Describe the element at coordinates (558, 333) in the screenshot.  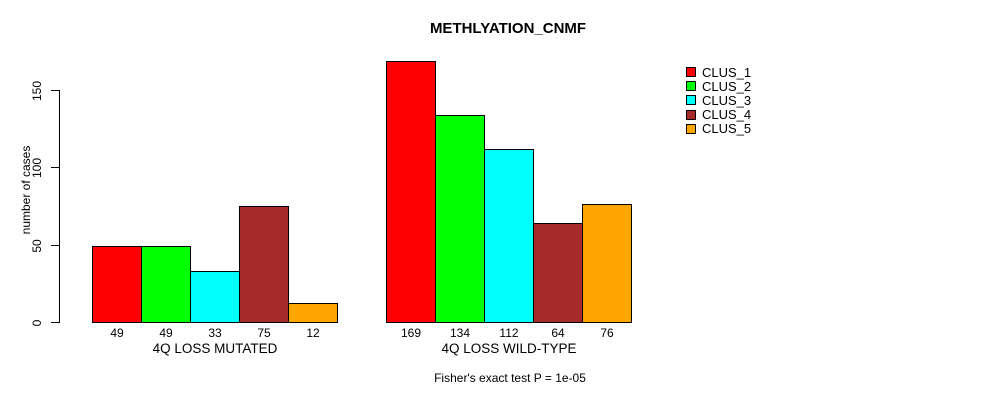
I see `bar-value-label: 64` at that location.